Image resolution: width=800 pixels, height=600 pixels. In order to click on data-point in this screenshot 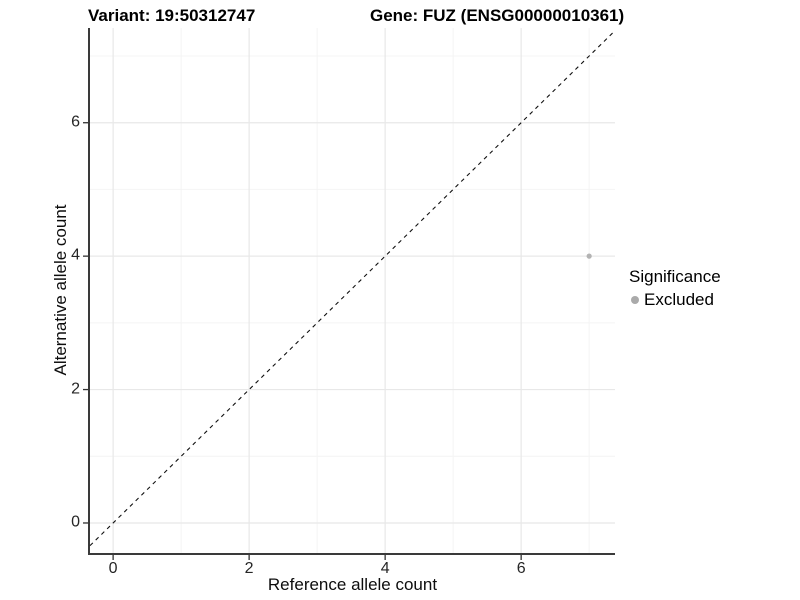, I will do `click(589, 256)`.